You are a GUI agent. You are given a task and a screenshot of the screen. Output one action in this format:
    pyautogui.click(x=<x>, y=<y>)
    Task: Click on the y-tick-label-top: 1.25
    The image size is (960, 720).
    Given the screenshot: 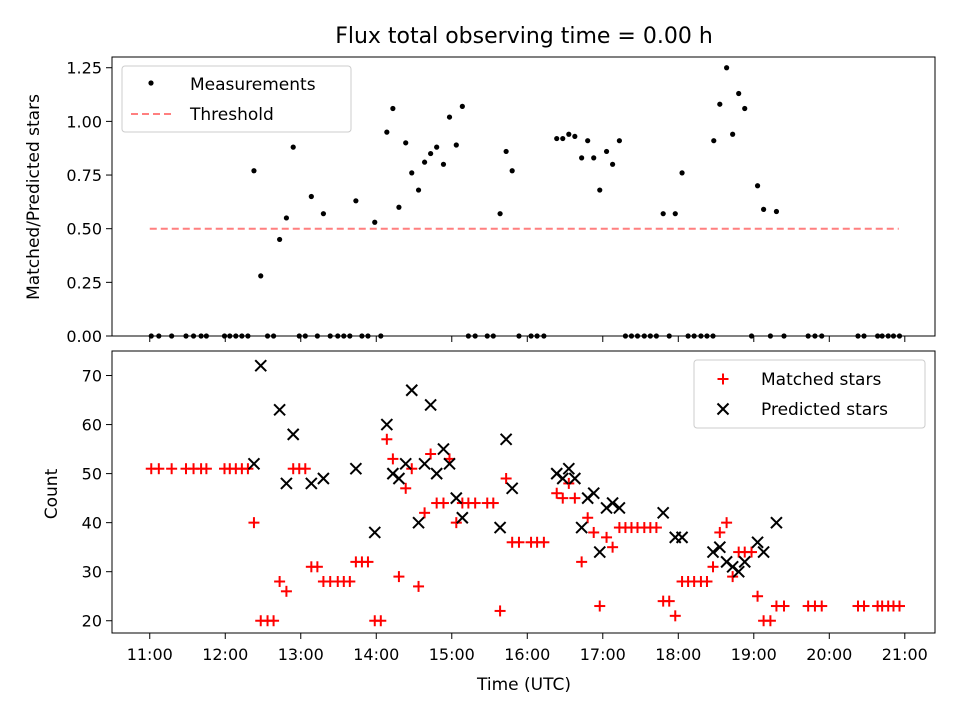 What is the action you would take?
    pyautogui.click(x=84, y=68)
    